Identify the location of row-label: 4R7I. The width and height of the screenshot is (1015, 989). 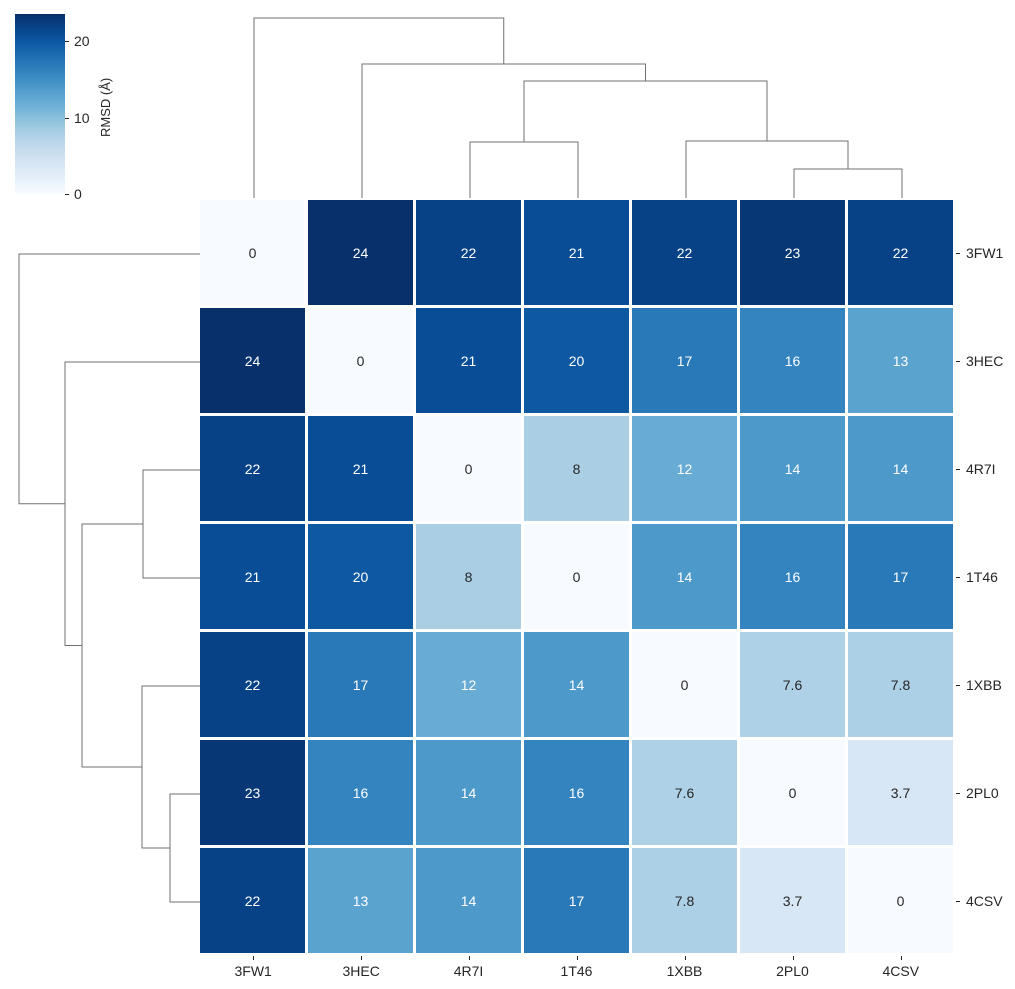
(981, 468).